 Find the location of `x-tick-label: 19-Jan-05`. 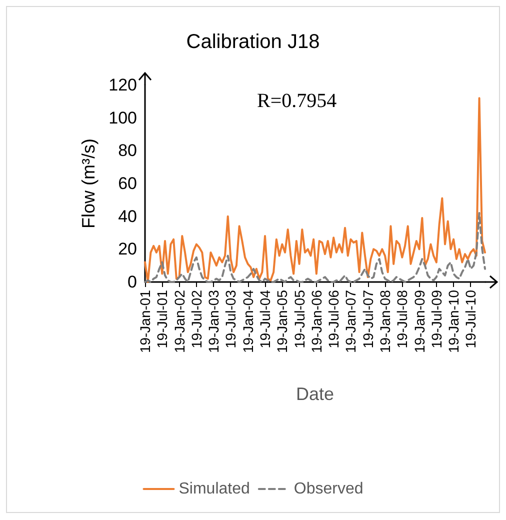

x-tick-label: 19-Jan-05 is located at coordinates (282, 322).